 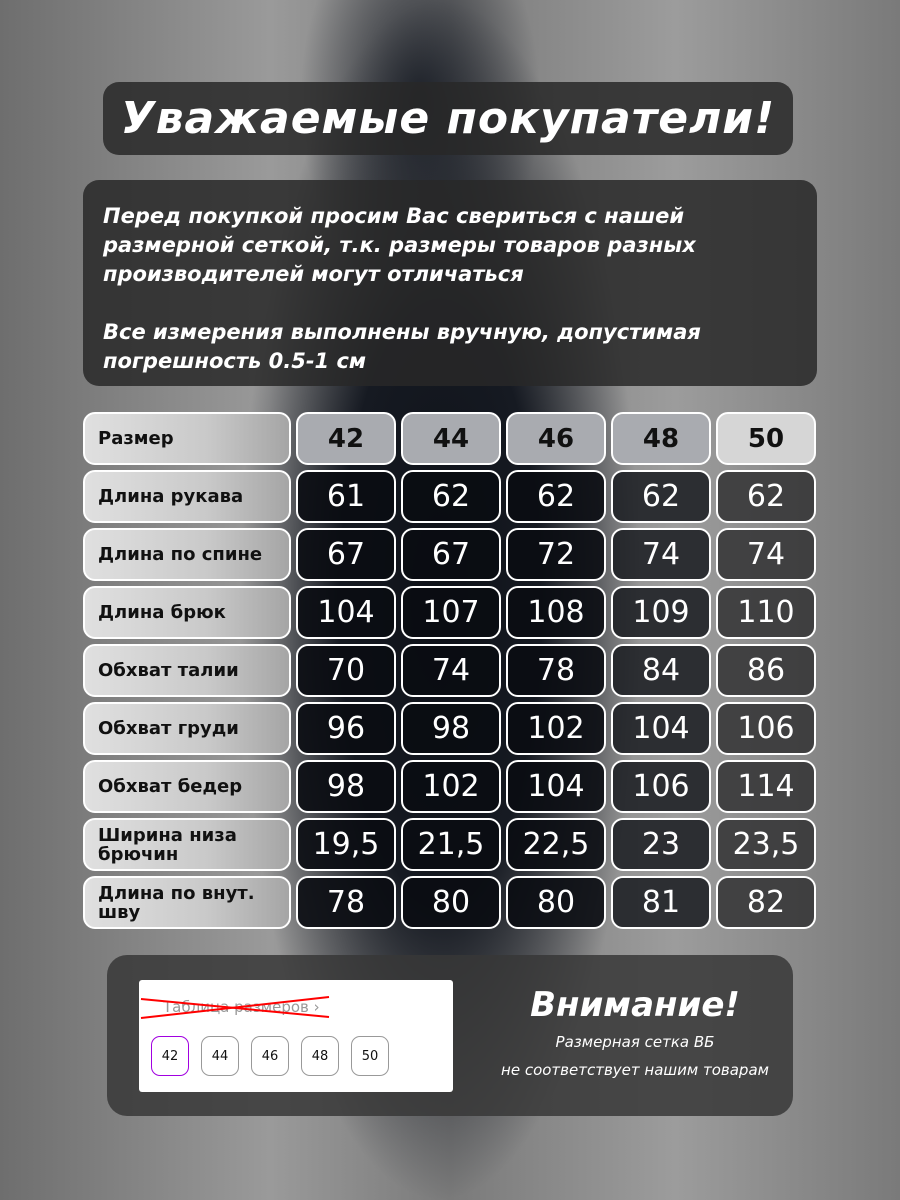 What do you see at coordinates (635, 1005) in the screenshot?
I see `attention-heading: Внимание!` at bounding box center [635, 1005].